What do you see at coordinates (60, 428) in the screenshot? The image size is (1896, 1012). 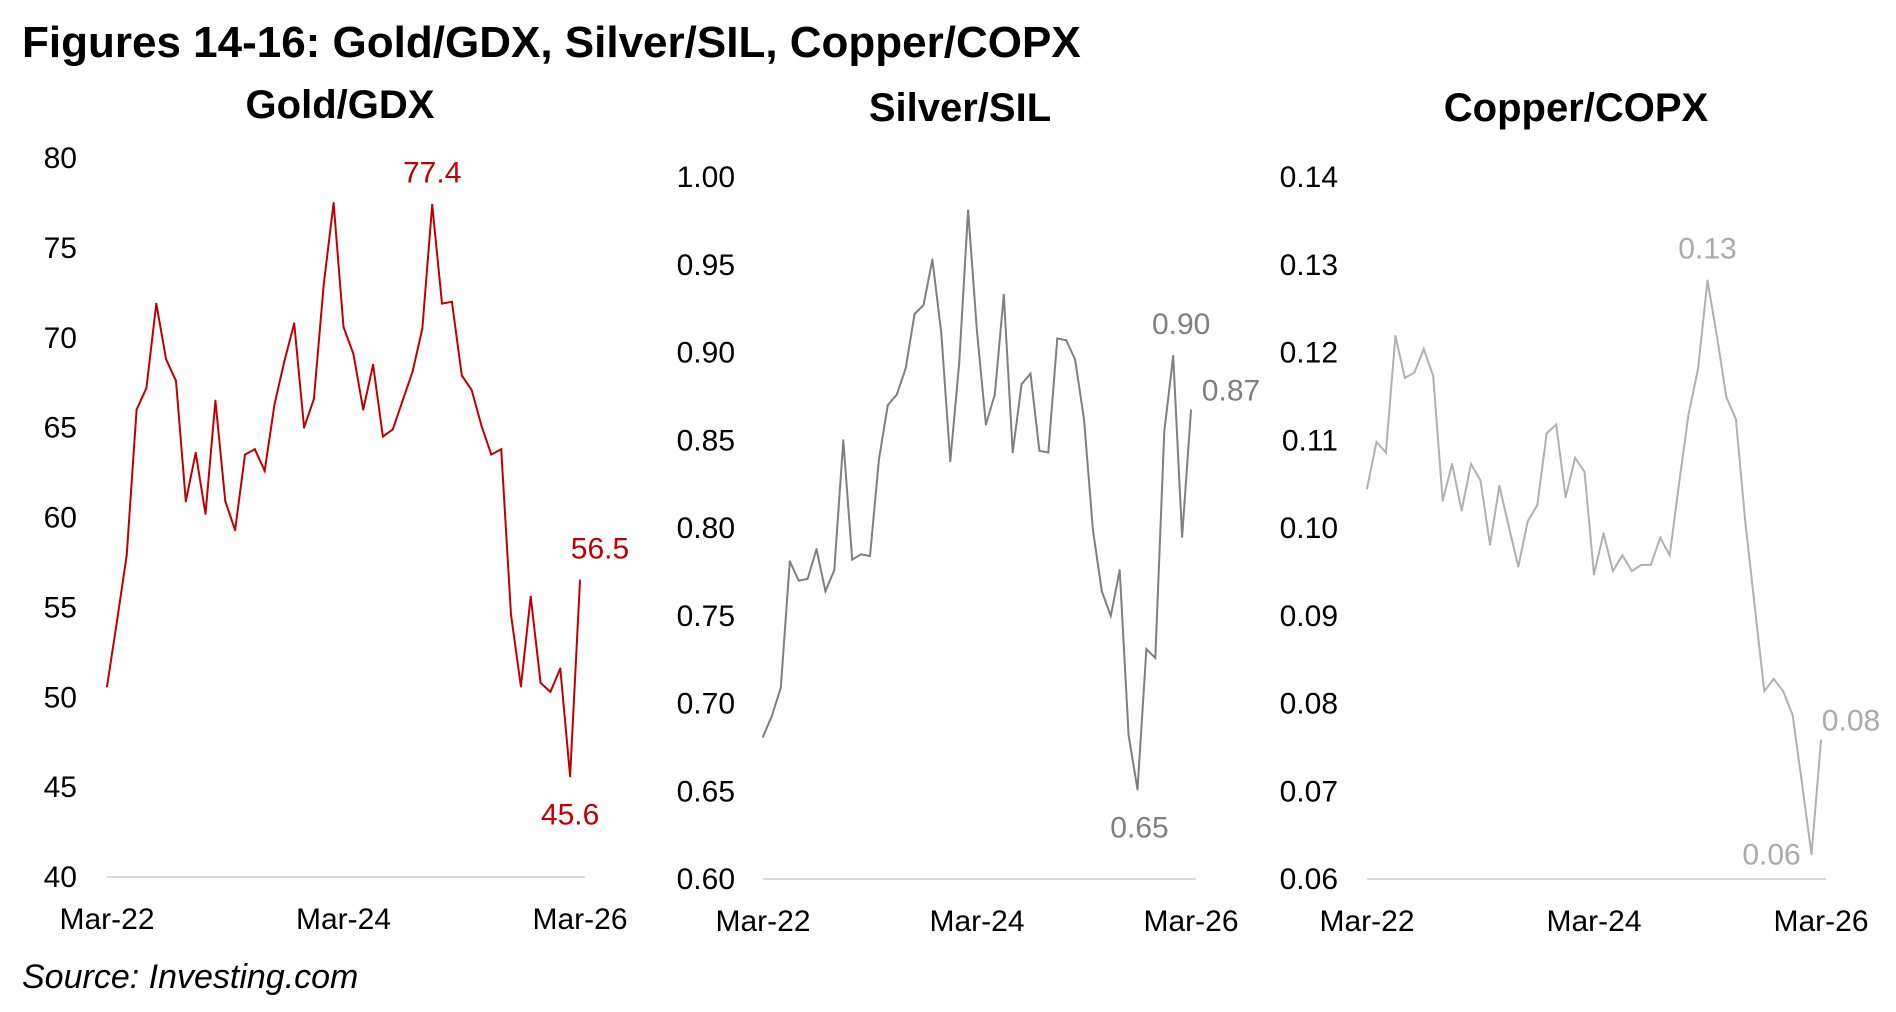 I see `y-tick-label: 65` at bounding box center [60, 428].